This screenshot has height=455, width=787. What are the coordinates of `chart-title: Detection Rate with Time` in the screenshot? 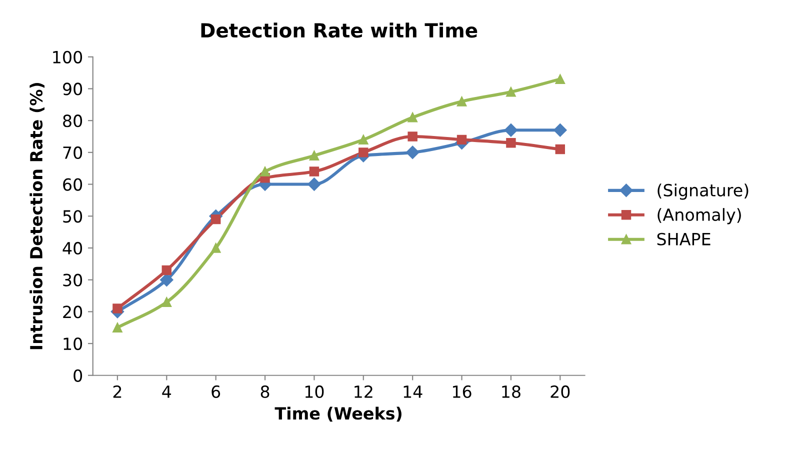 It's located at (339, 30).